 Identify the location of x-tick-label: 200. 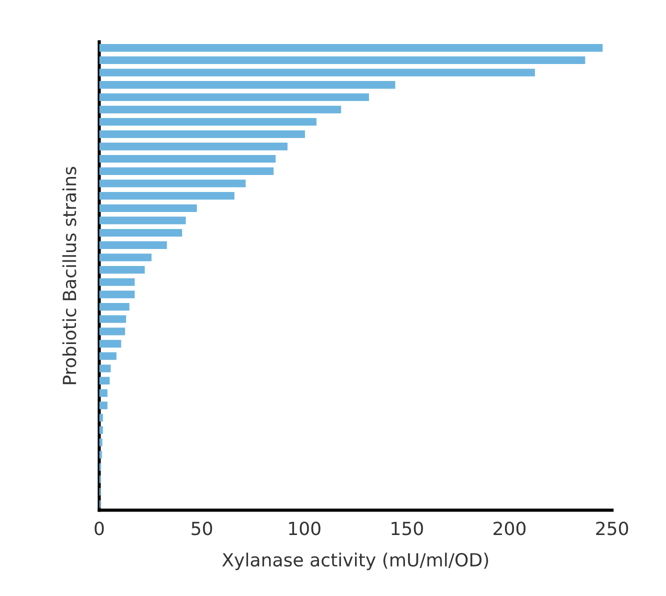
(510, 529).